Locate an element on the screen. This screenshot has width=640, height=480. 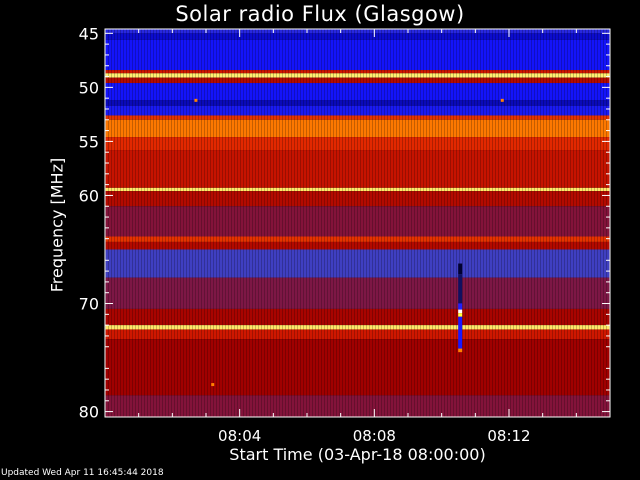
y-tick-label: 45 is located at coordinates (89, 33).